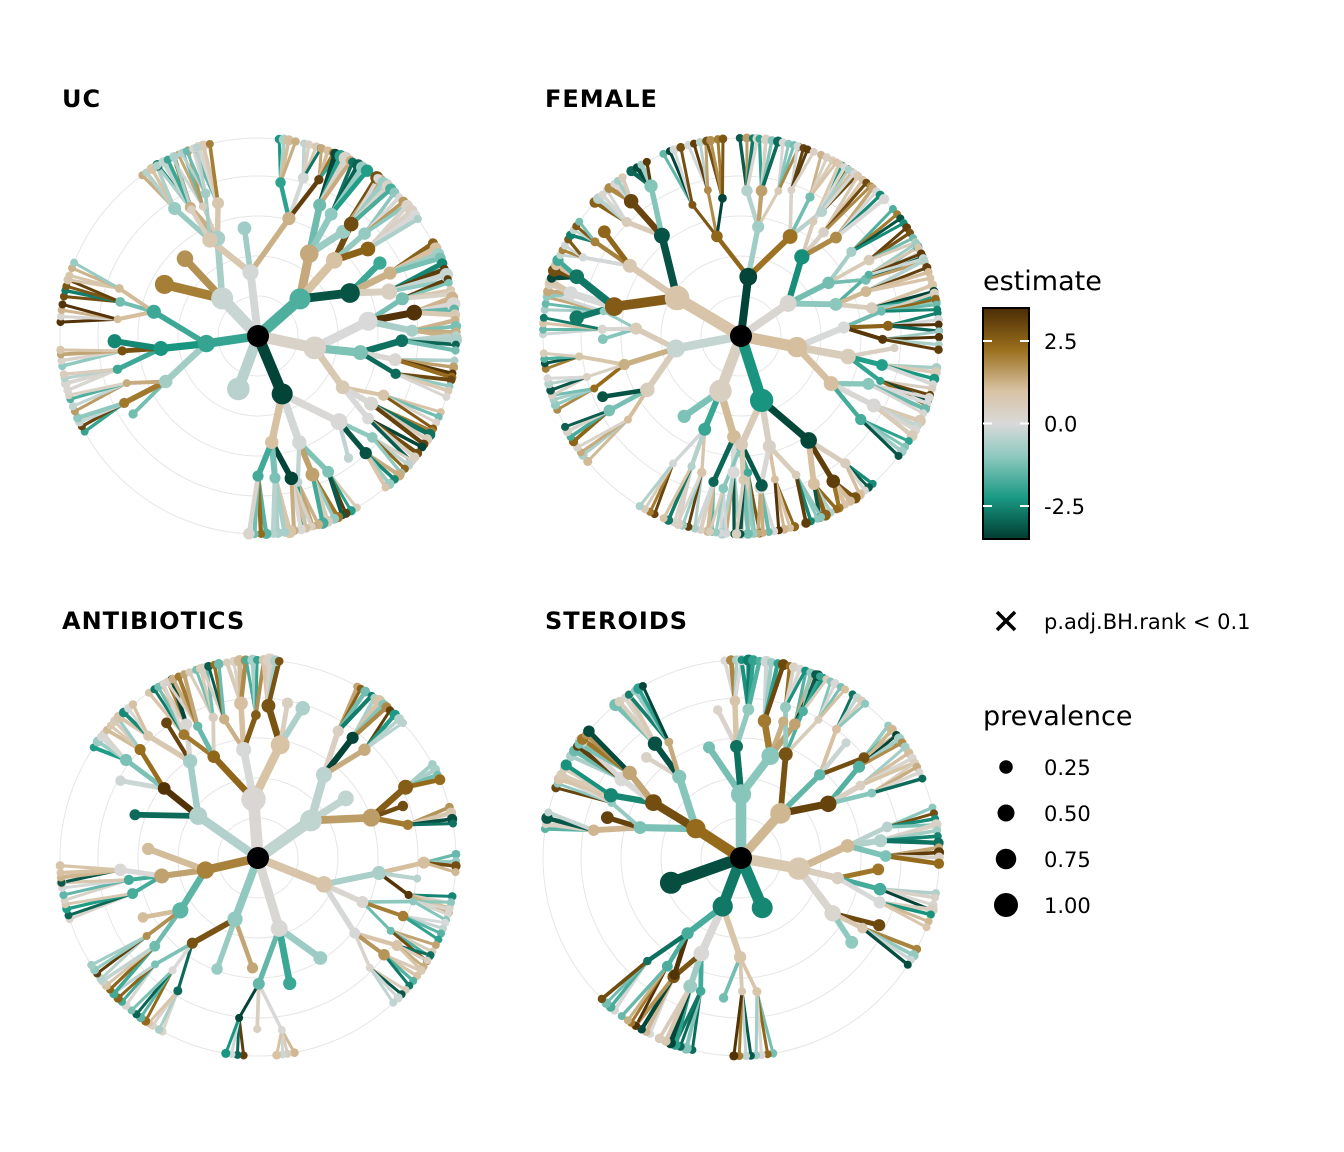 The height and width of the screenshot is (1152, 1344). Describe the element at coordinates (741, 858) in the screenshot. I see `tree-root-node` at that location.